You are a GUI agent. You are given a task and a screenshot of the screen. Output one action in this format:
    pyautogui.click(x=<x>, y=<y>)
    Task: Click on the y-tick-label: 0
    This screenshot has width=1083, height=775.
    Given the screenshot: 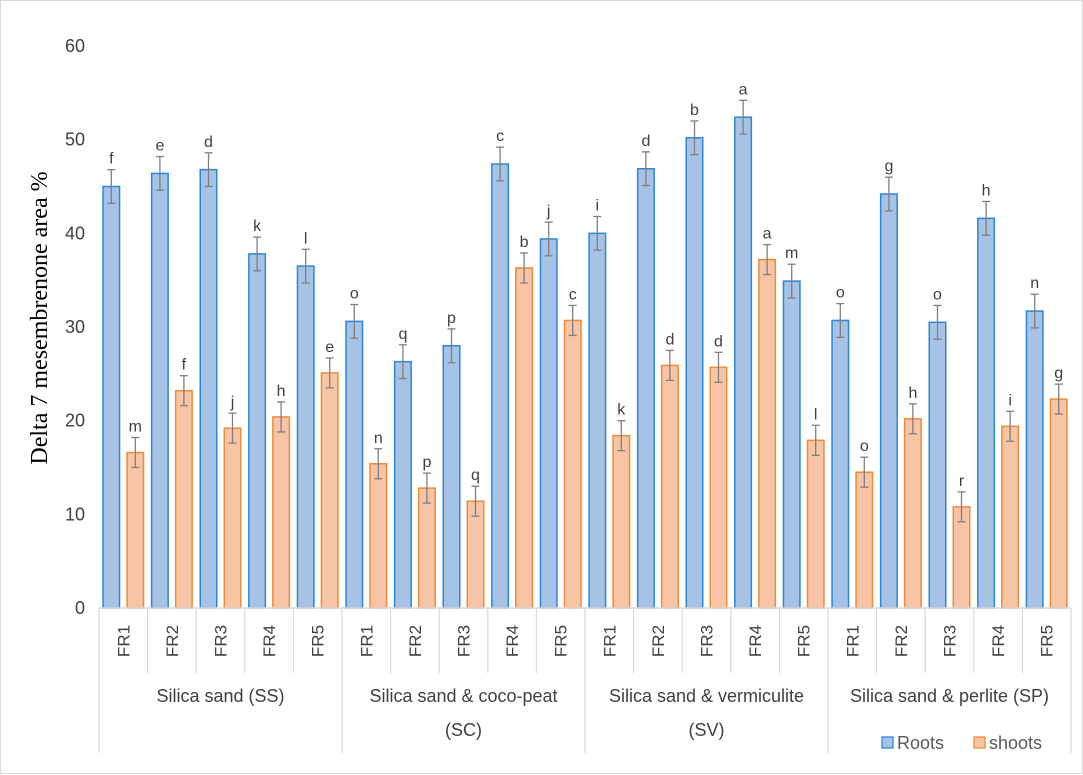 What is the action you would take?
    pyautogui.click(x=80, y=608)
    